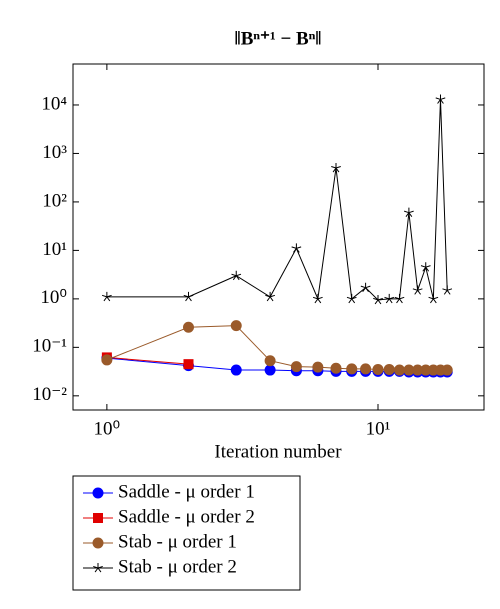 The image size is (500, 609). What do you see at coordinates (54, 103) in the screenshot?
I see `y-tick-label: 10⁴` at bounding box center [54, 103].